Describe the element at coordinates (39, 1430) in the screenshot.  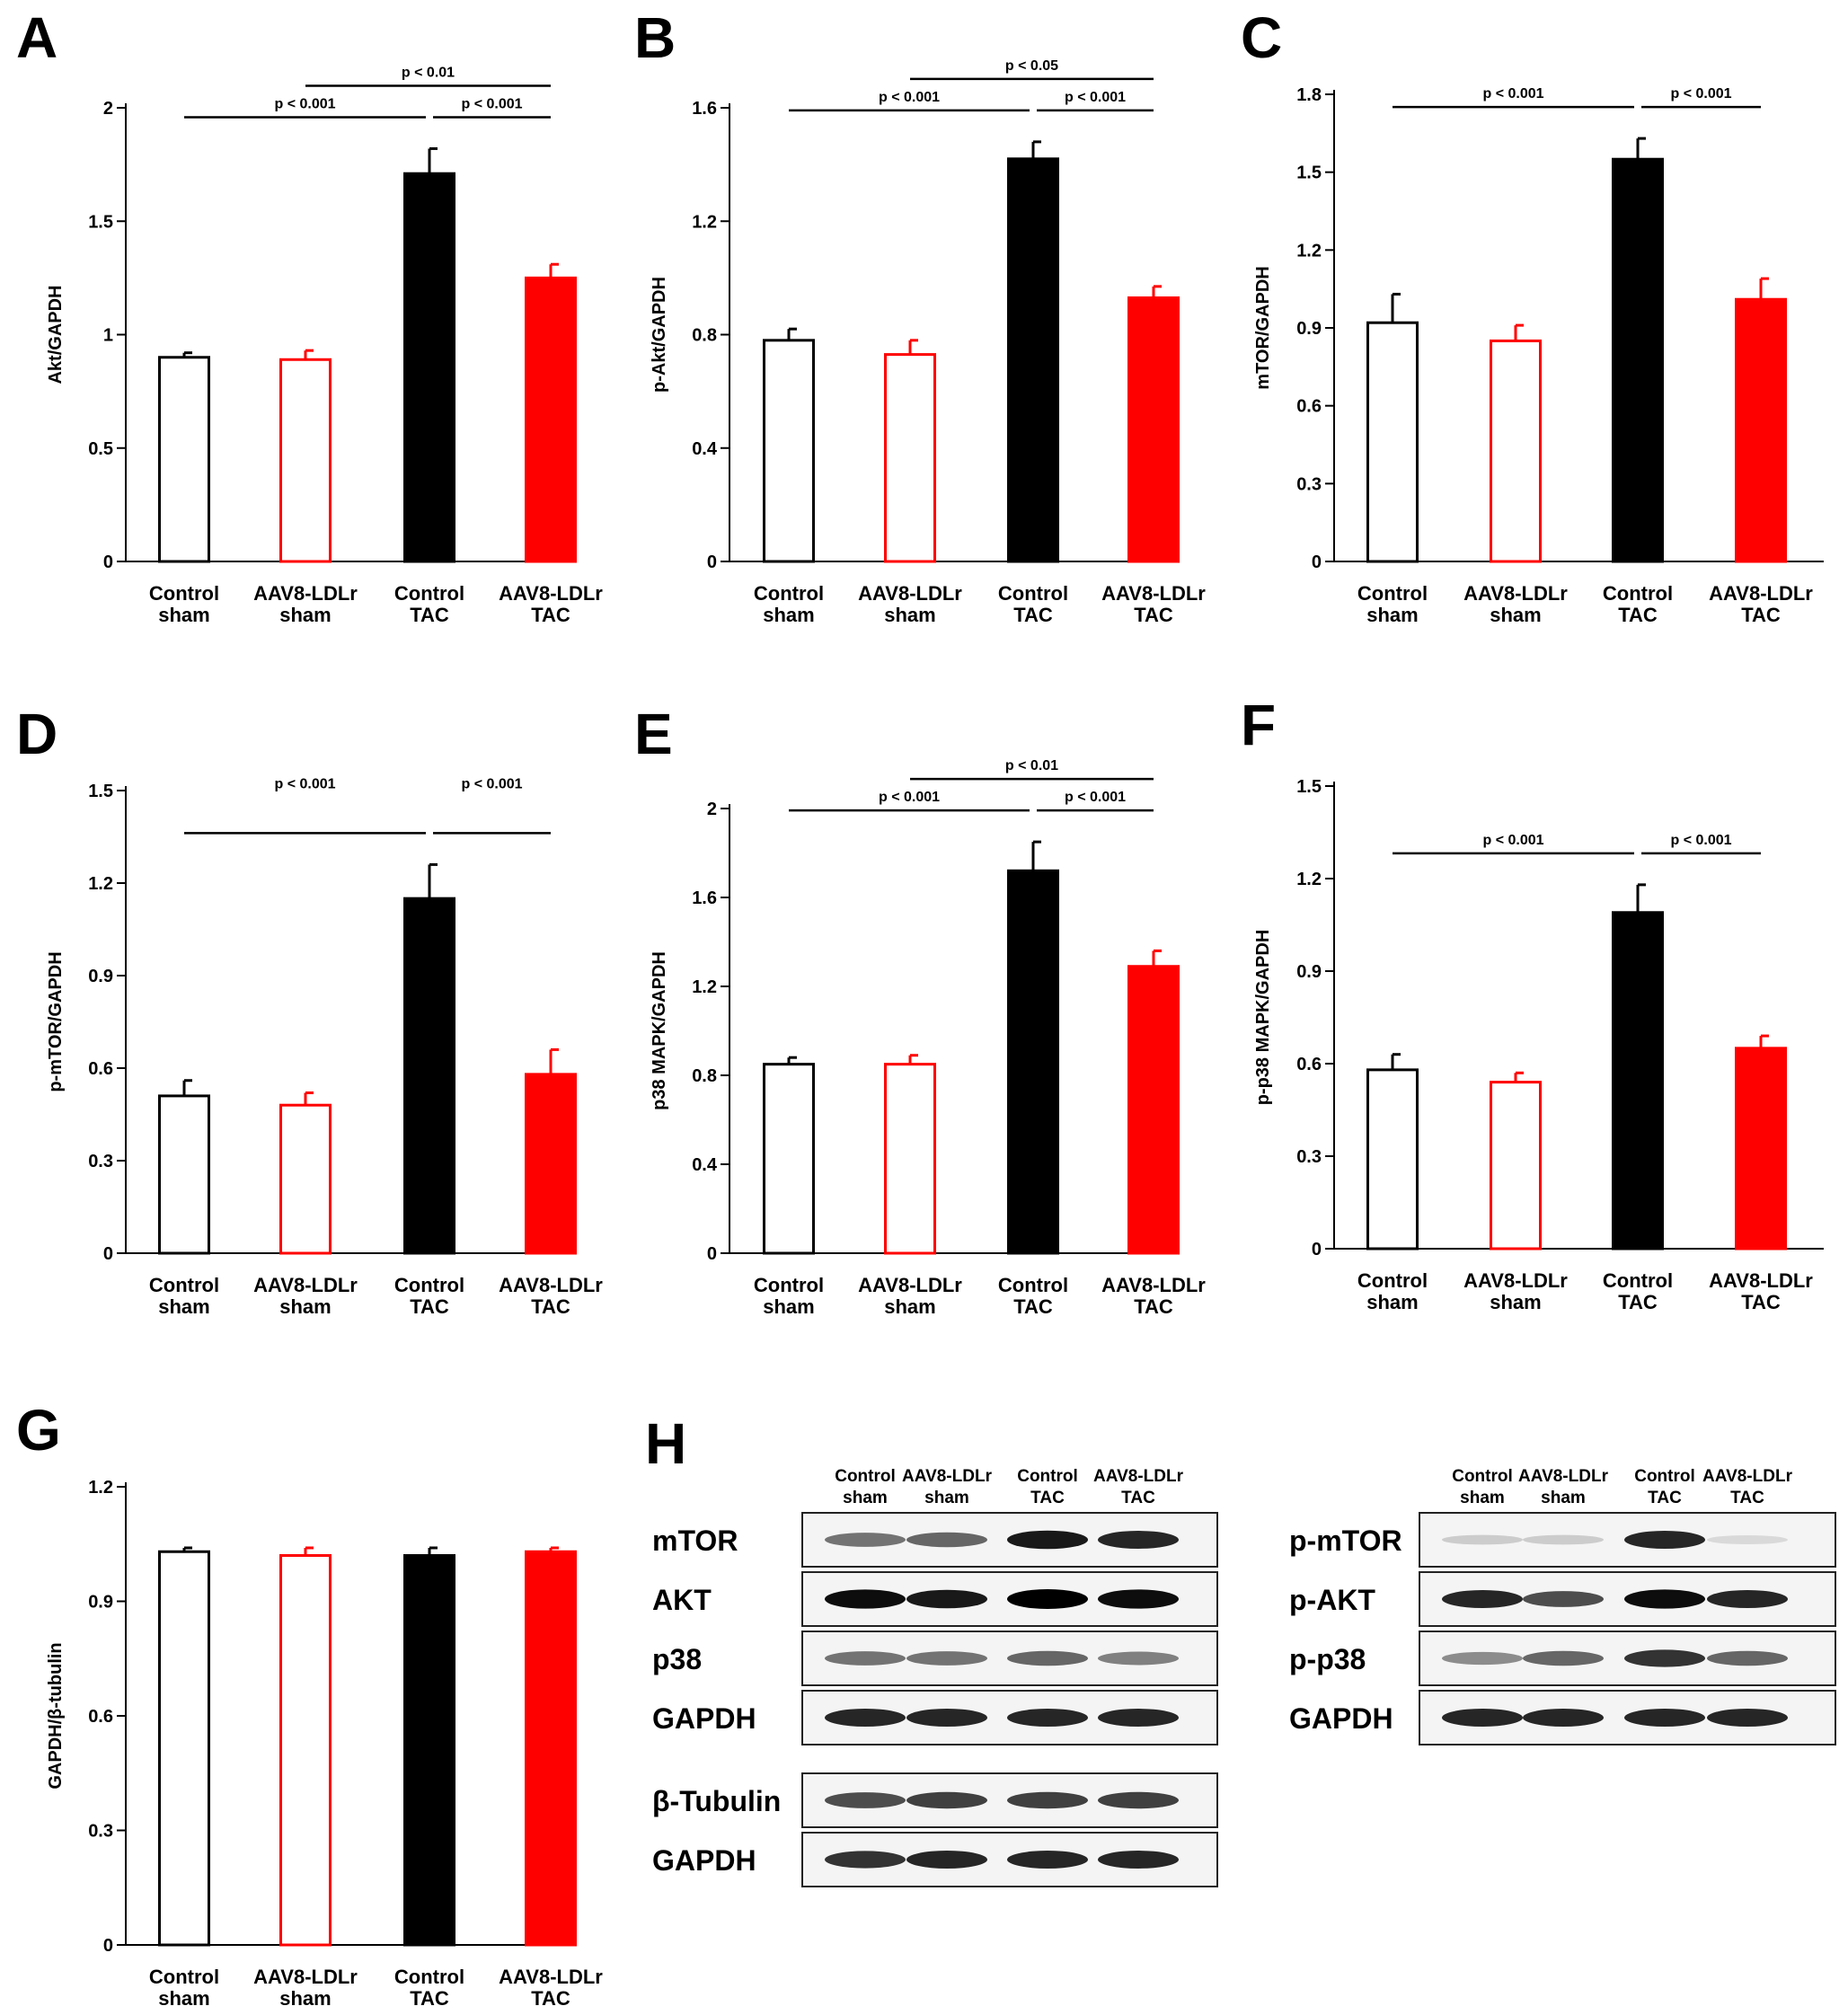
I see `panel-letter-g: G` at that location.